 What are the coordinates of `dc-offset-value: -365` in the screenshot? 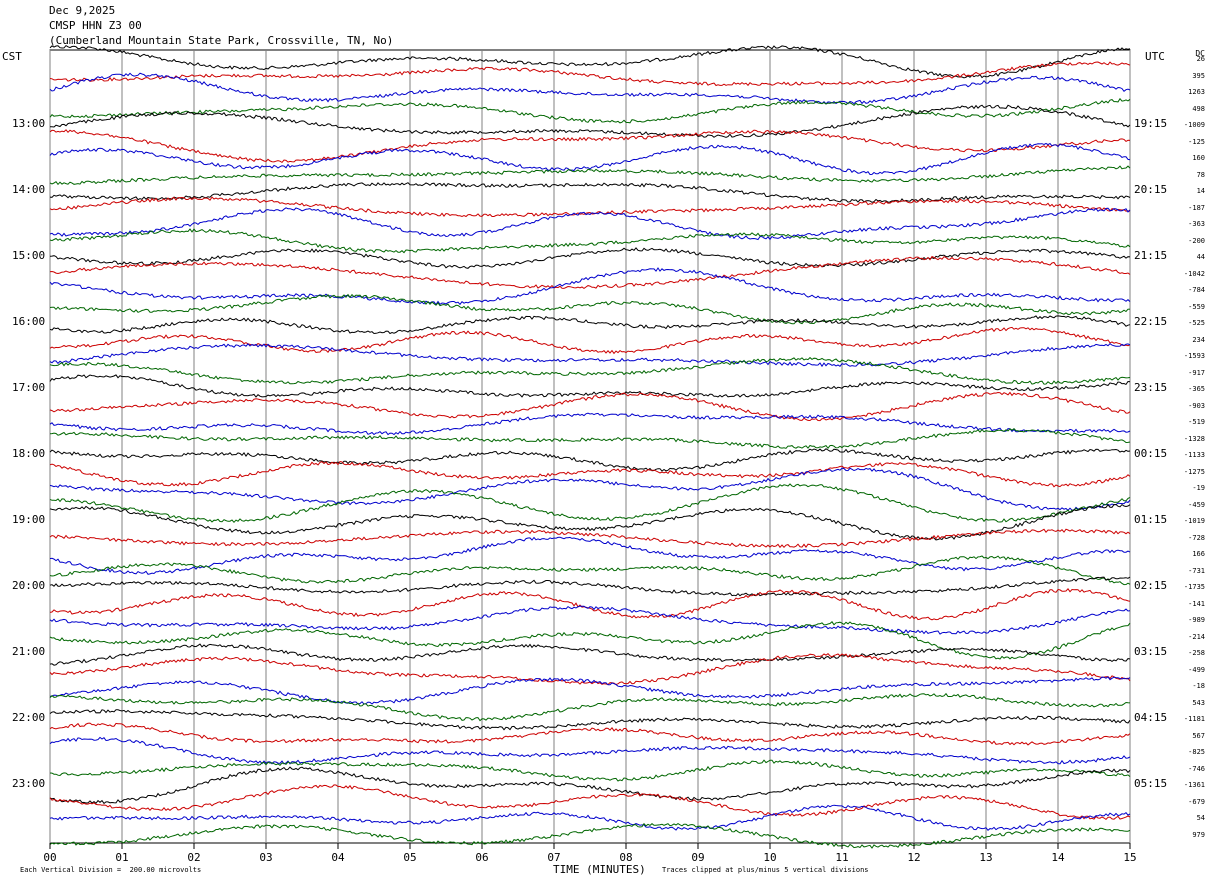 It's located at (1196, 389).